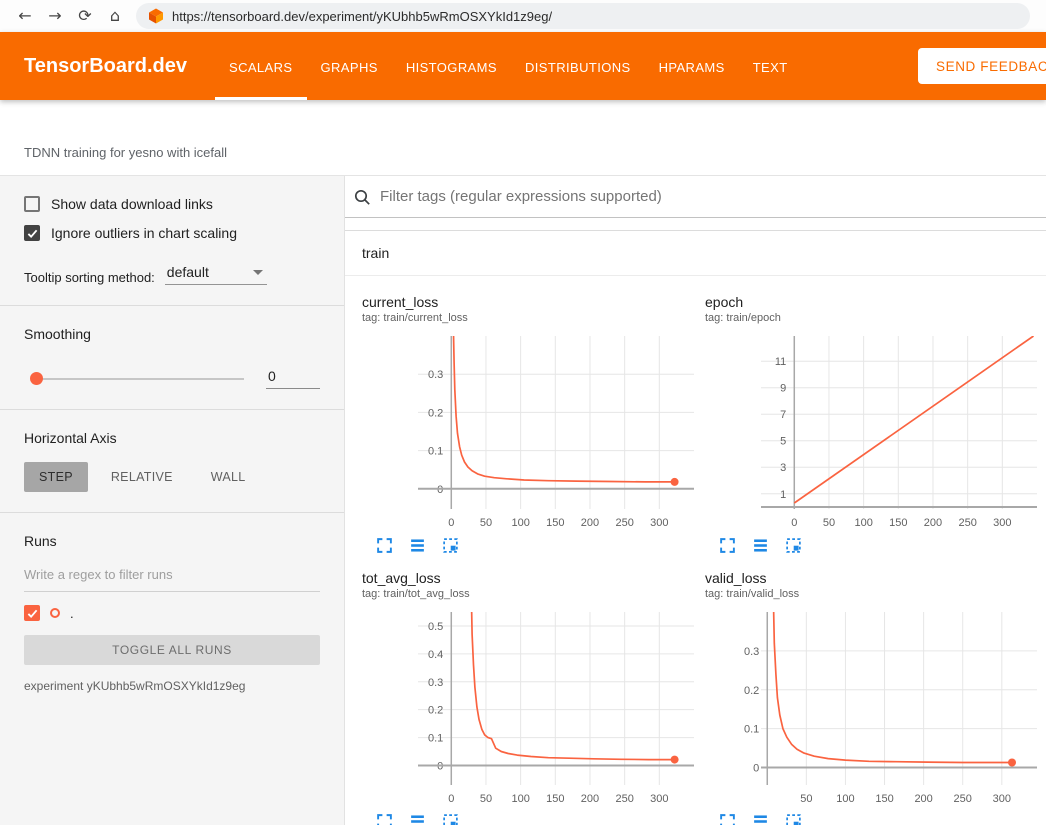  Describe the element at coordinates (257, 272) in the screenshot. I see `chevron-down-icon` at that location.